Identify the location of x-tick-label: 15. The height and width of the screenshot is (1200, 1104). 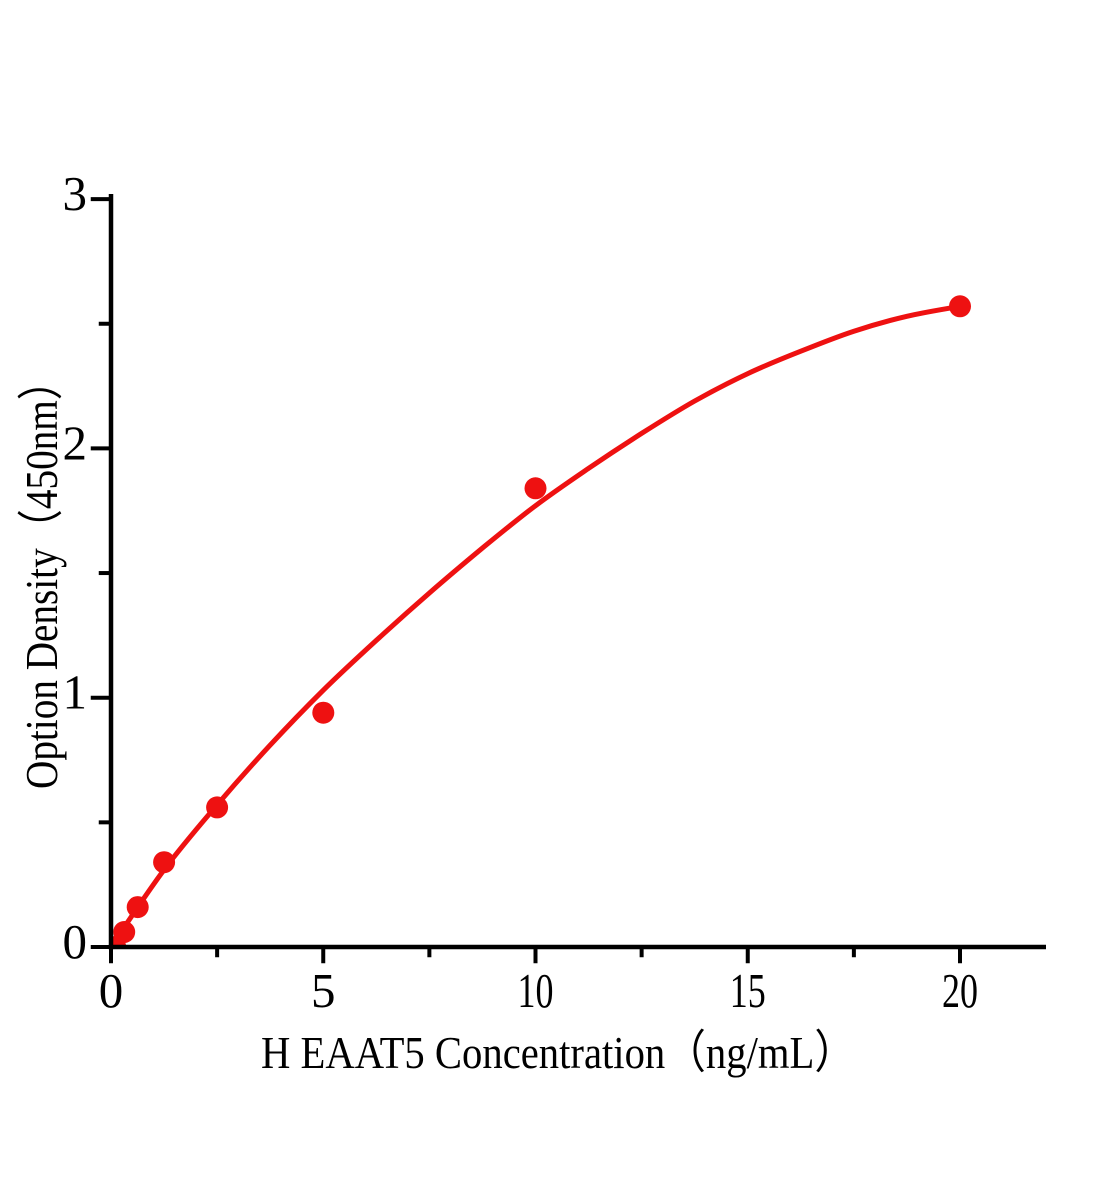
(748, 990).